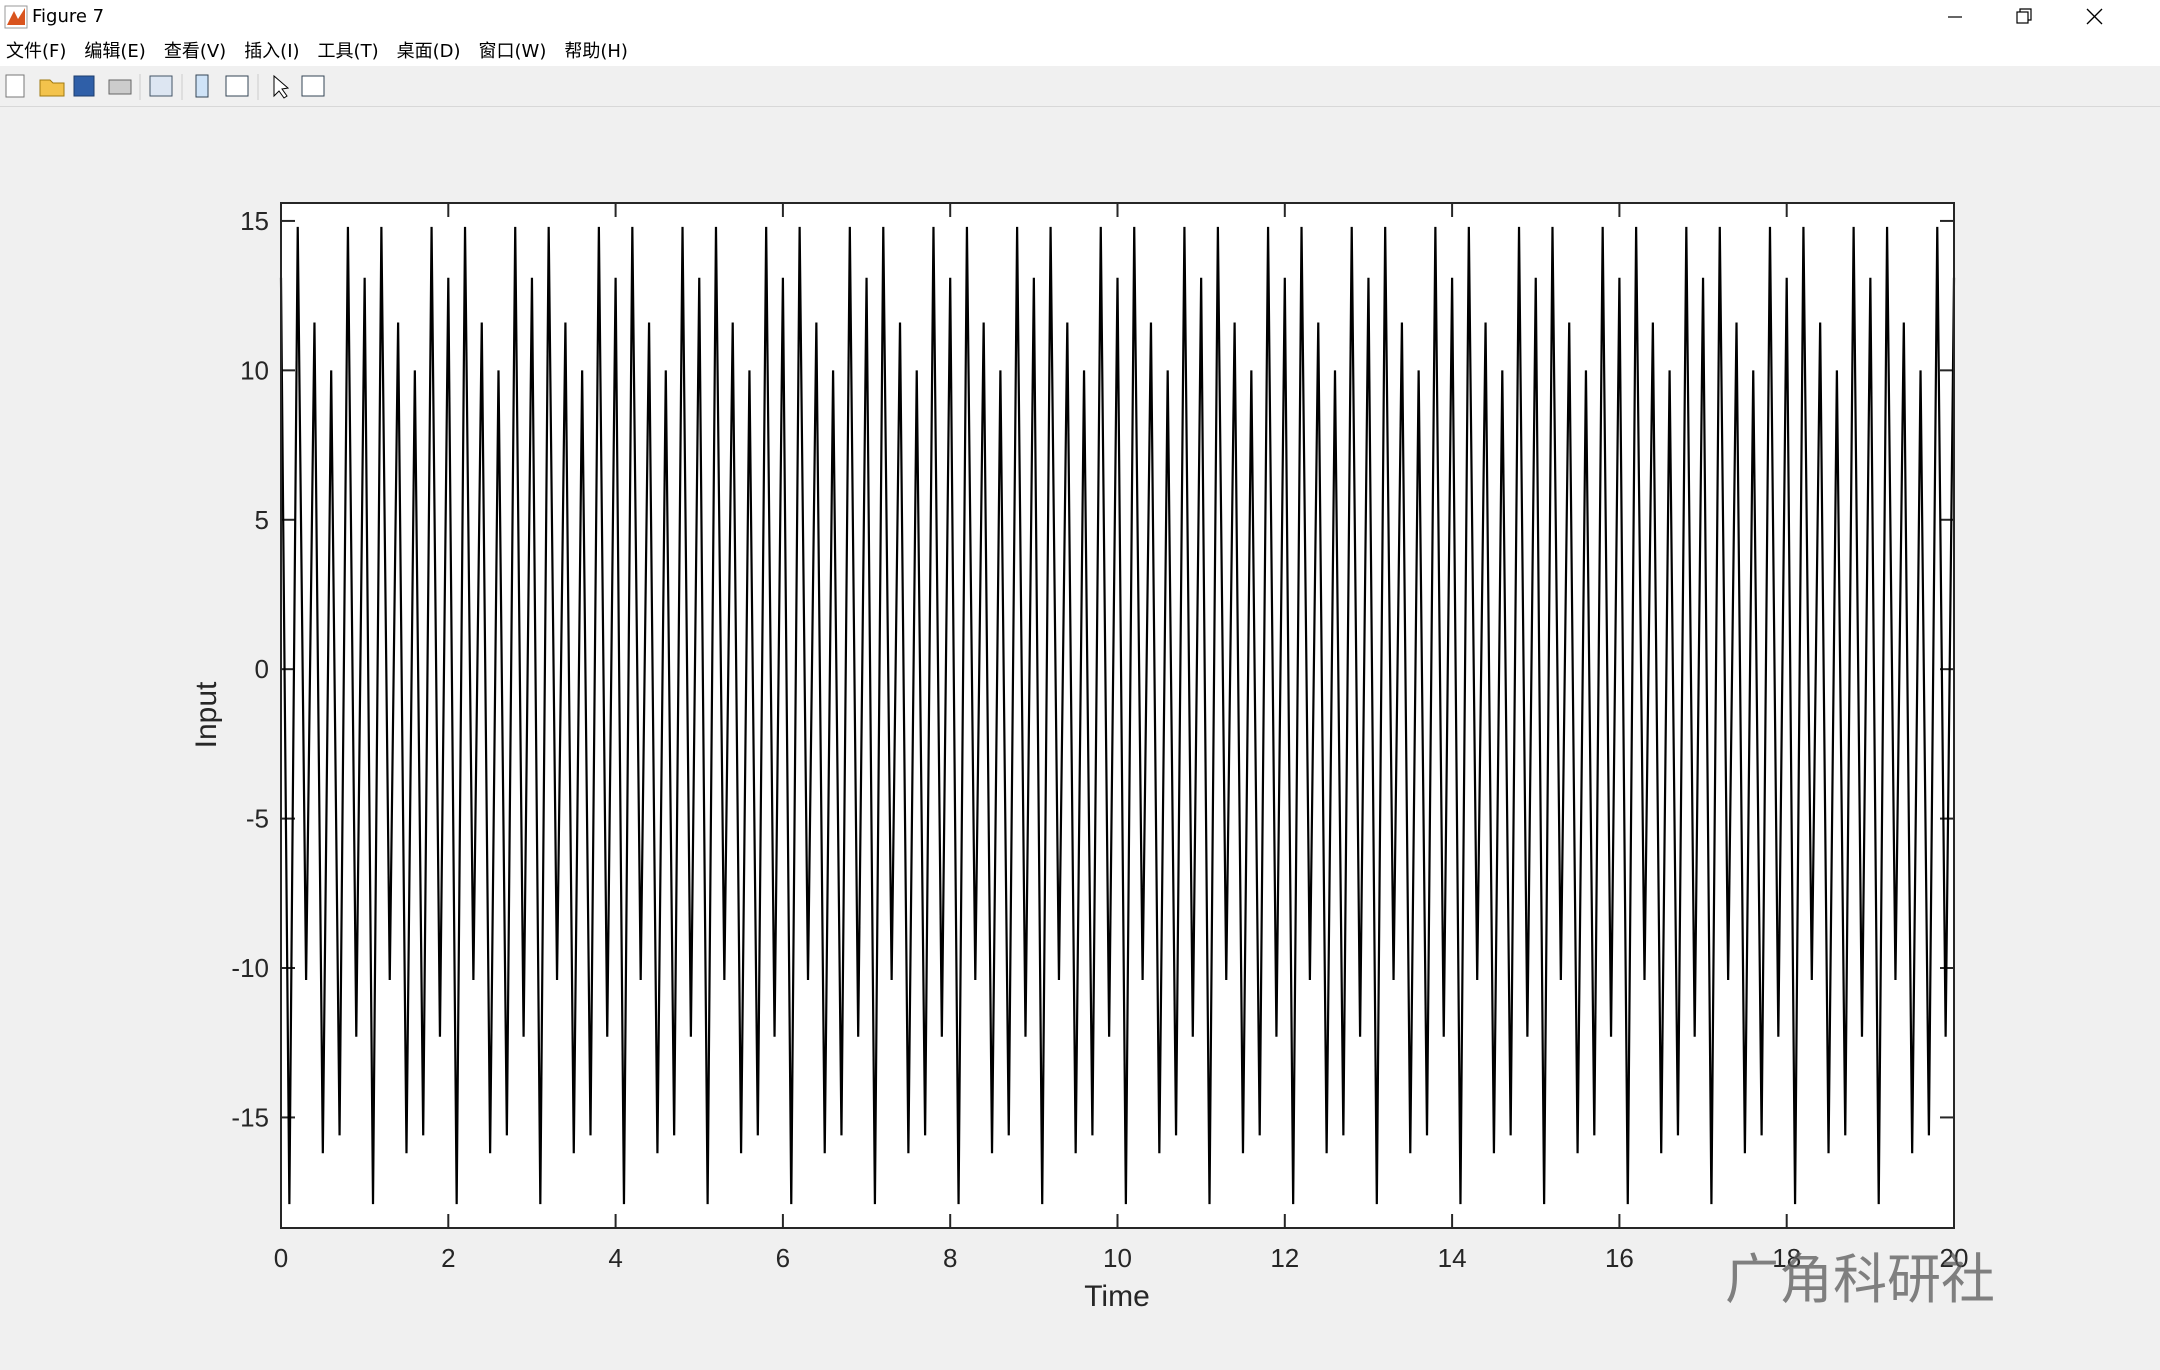 Image resolution: width=2160 pixels, height=1370 pixels. I want to click on menu-item: 窗口(W), so click(512, 51).